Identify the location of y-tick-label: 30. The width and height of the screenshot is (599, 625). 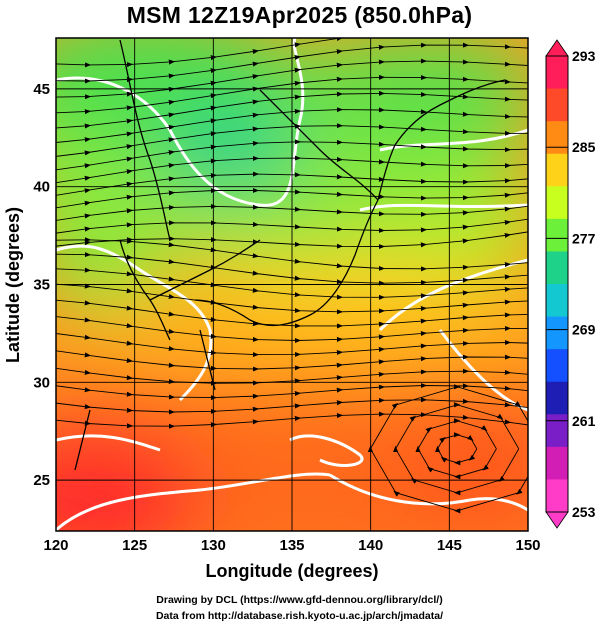
(41, 382).